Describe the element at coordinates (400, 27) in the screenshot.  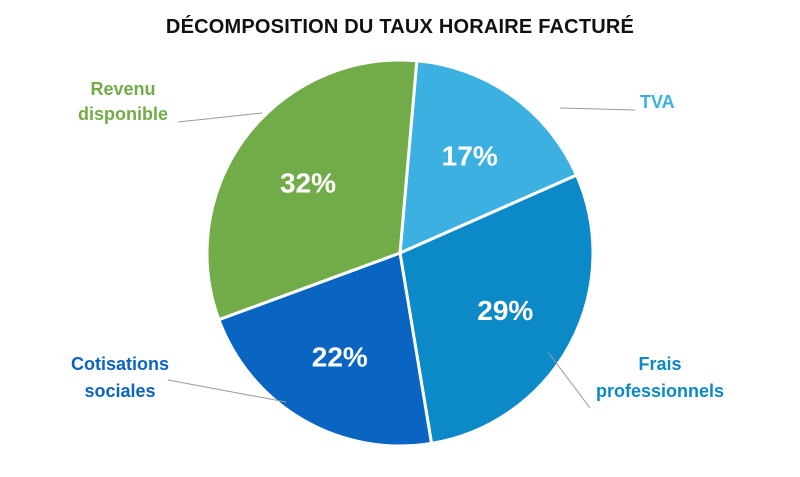
I see `chart-title: DÉCOMPOSITION DU TAUX HORAIRE FACTURÉ` at that location.